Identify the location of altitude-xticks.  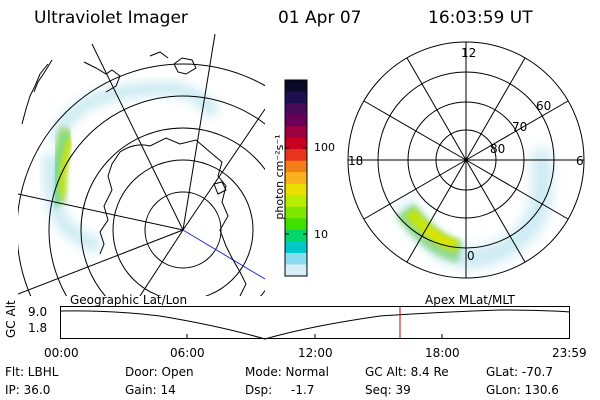
(314, 336).